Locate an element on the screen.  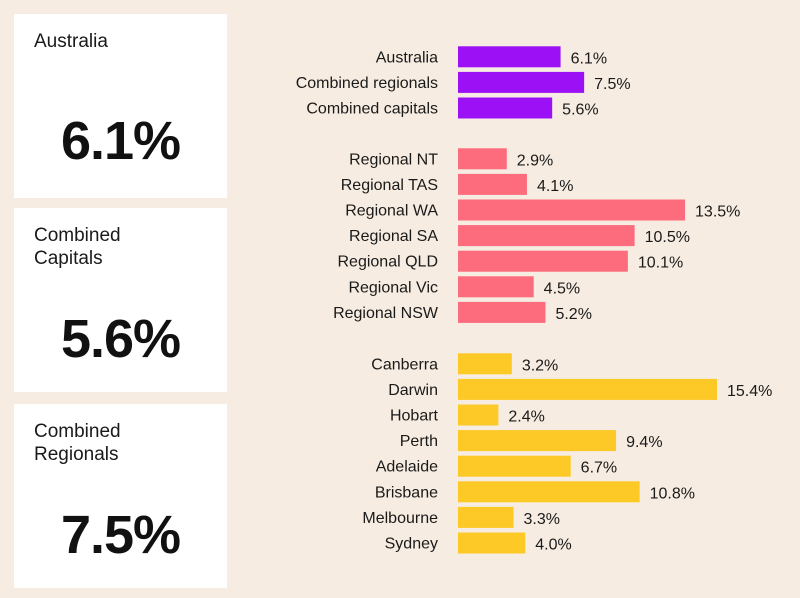
value-label: 7.5% is located at coordinates (612, 84).